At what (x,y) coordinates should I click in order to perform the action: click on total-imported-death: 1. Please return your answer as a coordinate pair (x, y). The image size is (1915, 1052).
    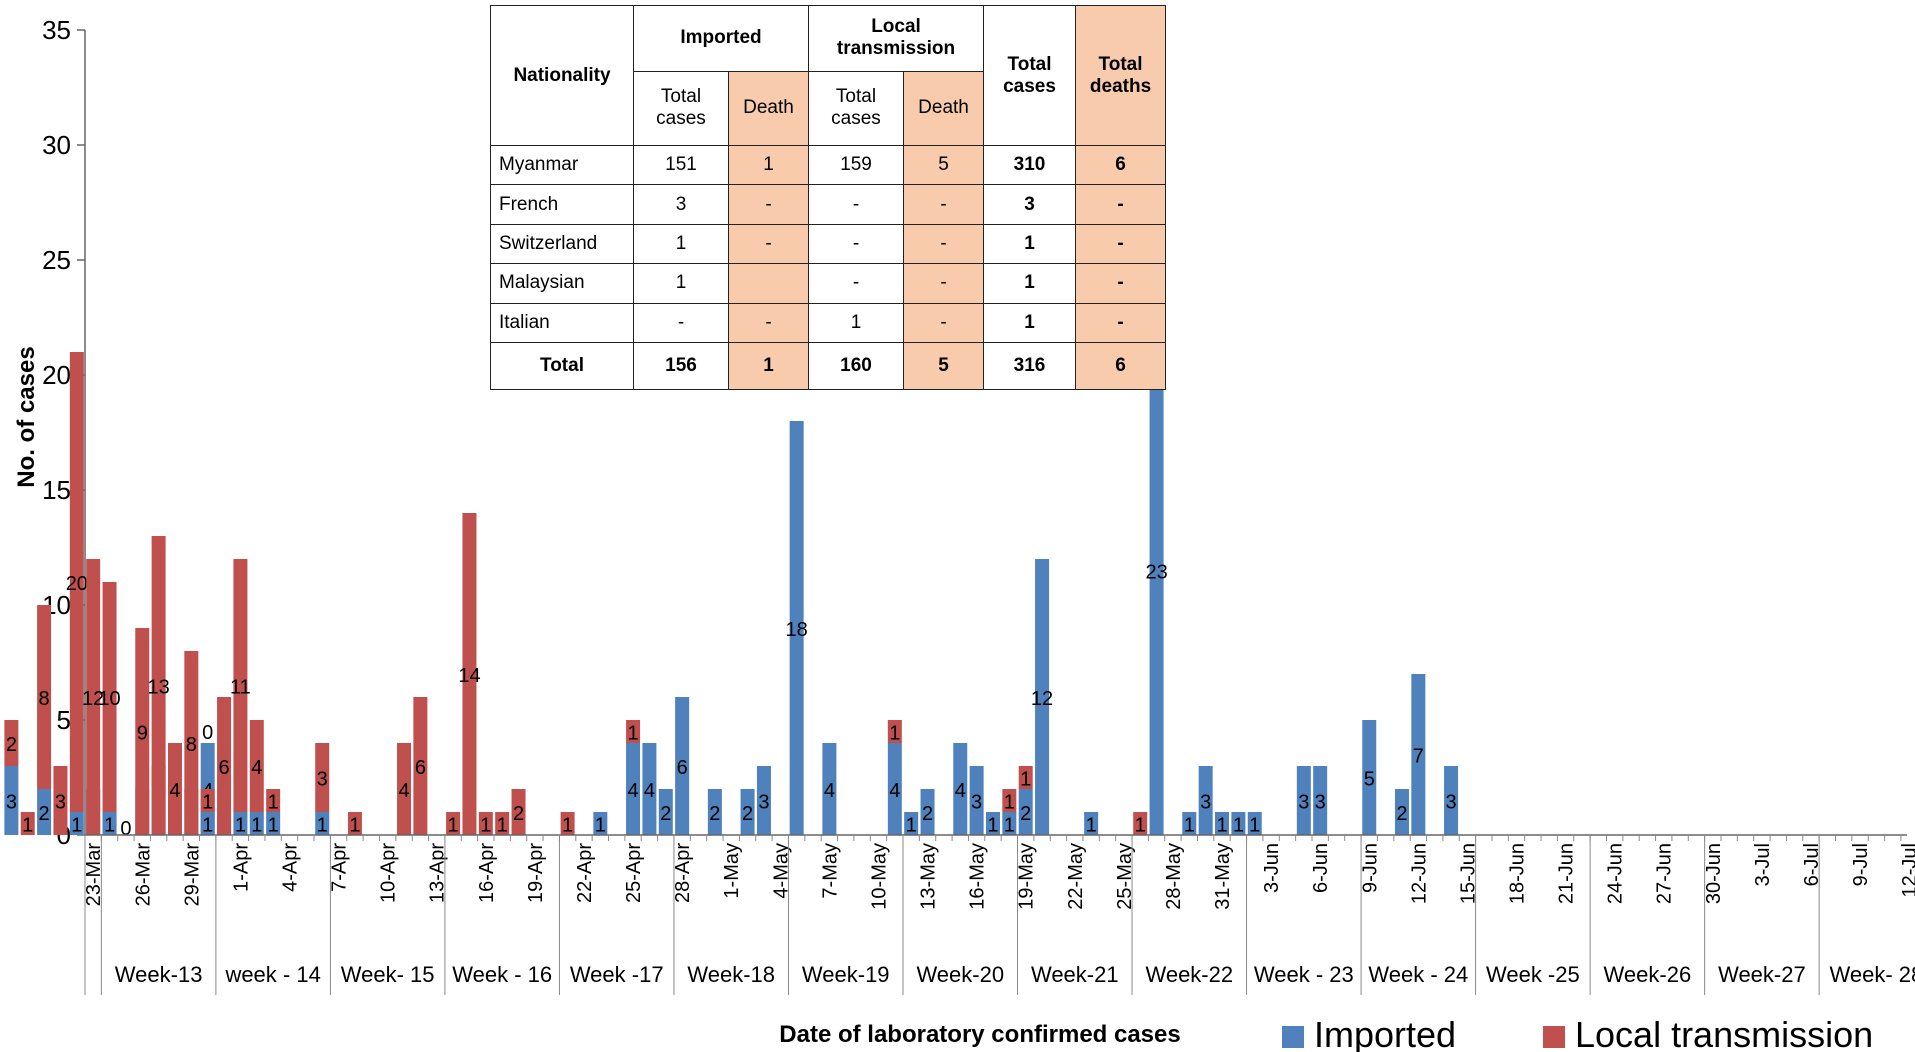
    Looking at the image, I should click on (768, 366).